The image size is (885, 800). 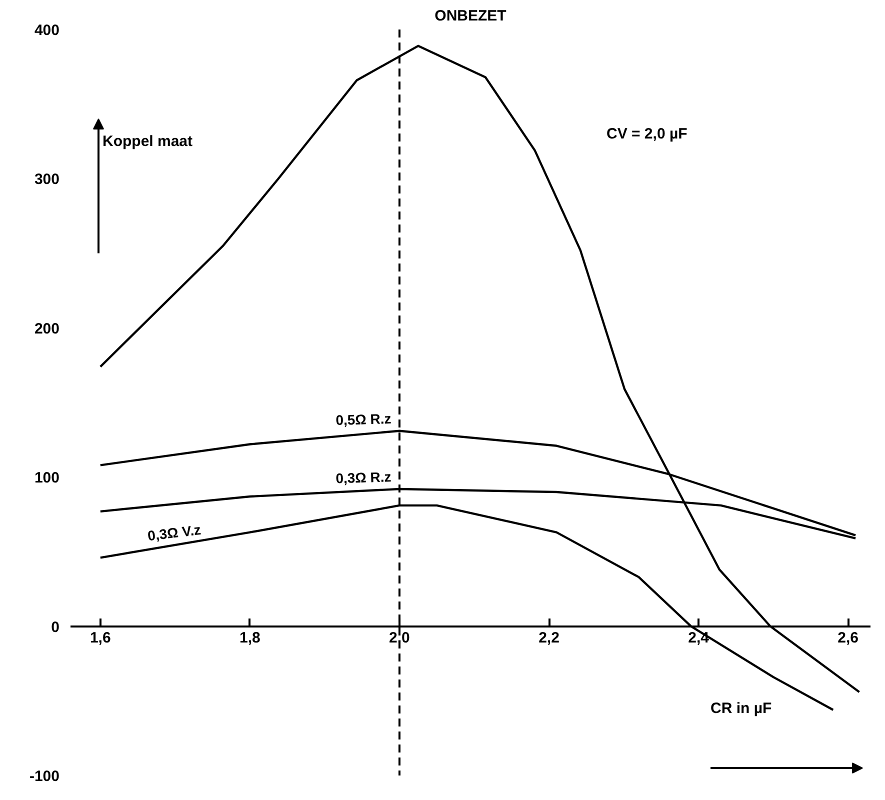 I want to click on y-tick-label: 200, so click(x=47, y=329).